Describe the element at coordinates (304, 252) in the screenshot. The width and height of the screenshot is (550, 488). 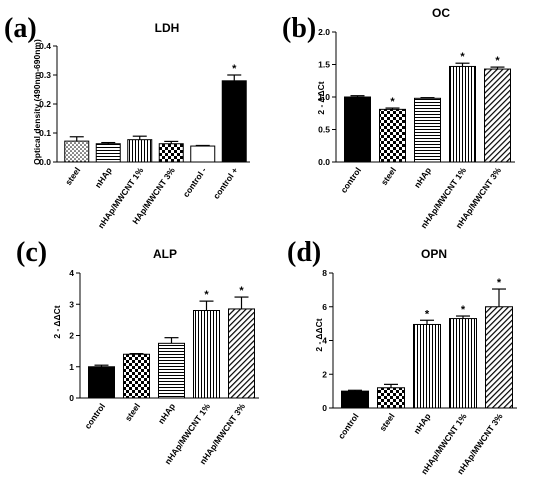
I see `panel-label: (d)` at that location.